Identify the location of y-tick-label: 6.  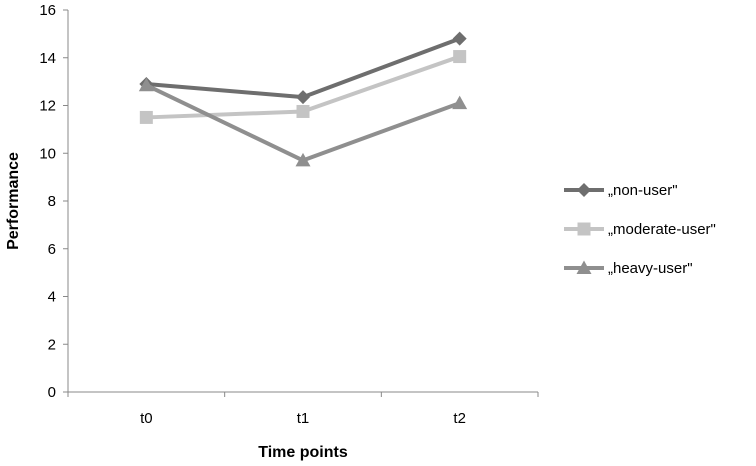
(52, 249).